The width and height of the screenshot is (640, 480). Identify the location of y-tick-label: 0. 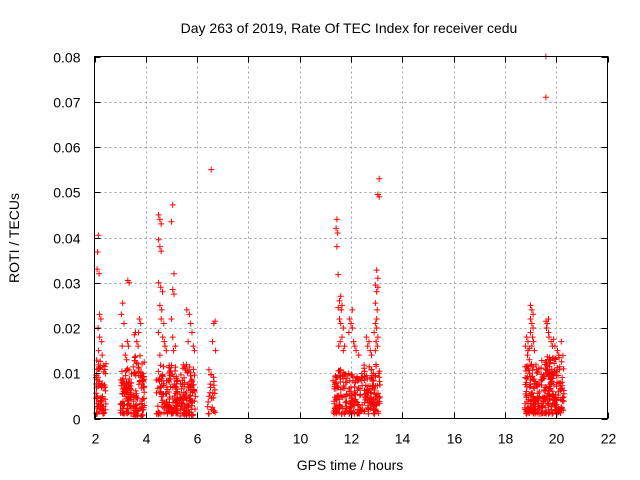
(77, 420).